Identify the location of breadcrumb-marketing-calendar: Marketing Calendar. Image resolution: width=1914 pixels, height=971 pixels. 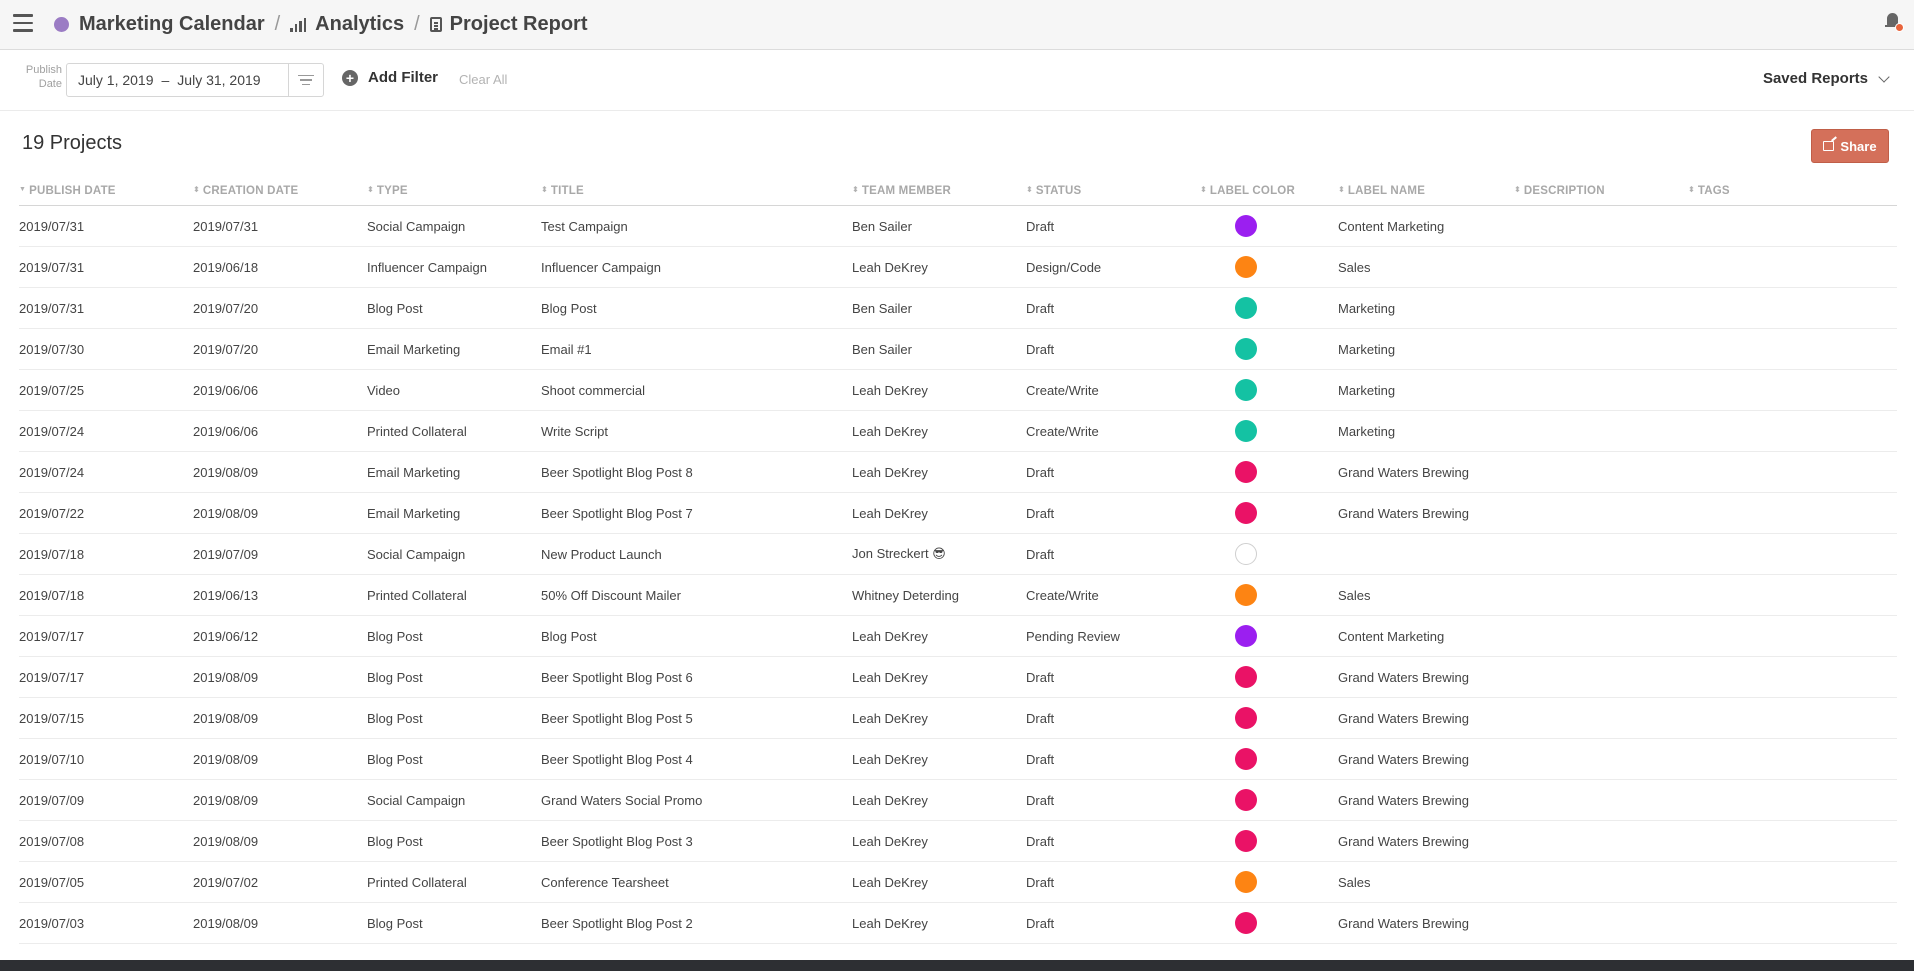
(172, 24).